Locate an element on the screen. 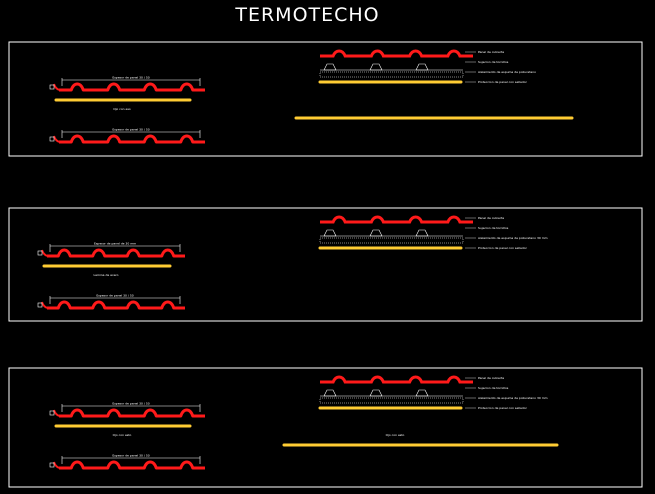  panel-3-section-label-4: Proteccion de panel con sellador is located at coordinates (503, 408).